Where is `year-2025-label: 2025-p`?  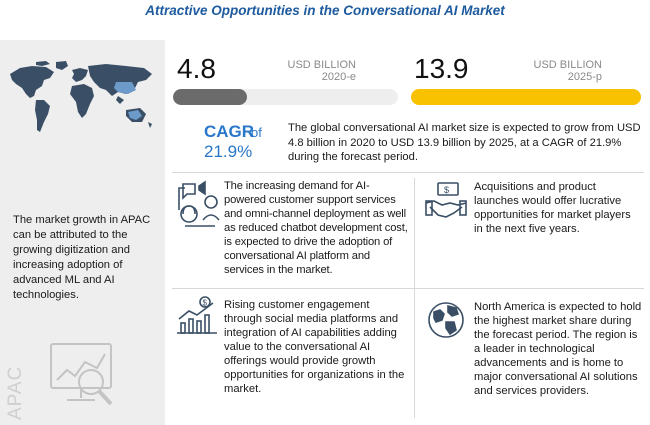
year-2025-label: 2025-p is located at coordinates (584, 77).